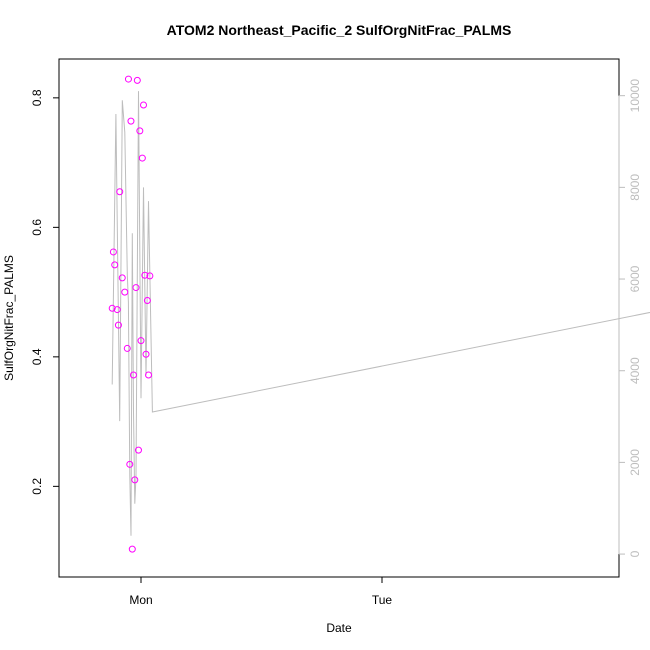 This screenshot has height=650, width=650. Describe the element at coordinates (635, 187) in the screenshot. I see `right-y-tick-label: 8000` at that location.